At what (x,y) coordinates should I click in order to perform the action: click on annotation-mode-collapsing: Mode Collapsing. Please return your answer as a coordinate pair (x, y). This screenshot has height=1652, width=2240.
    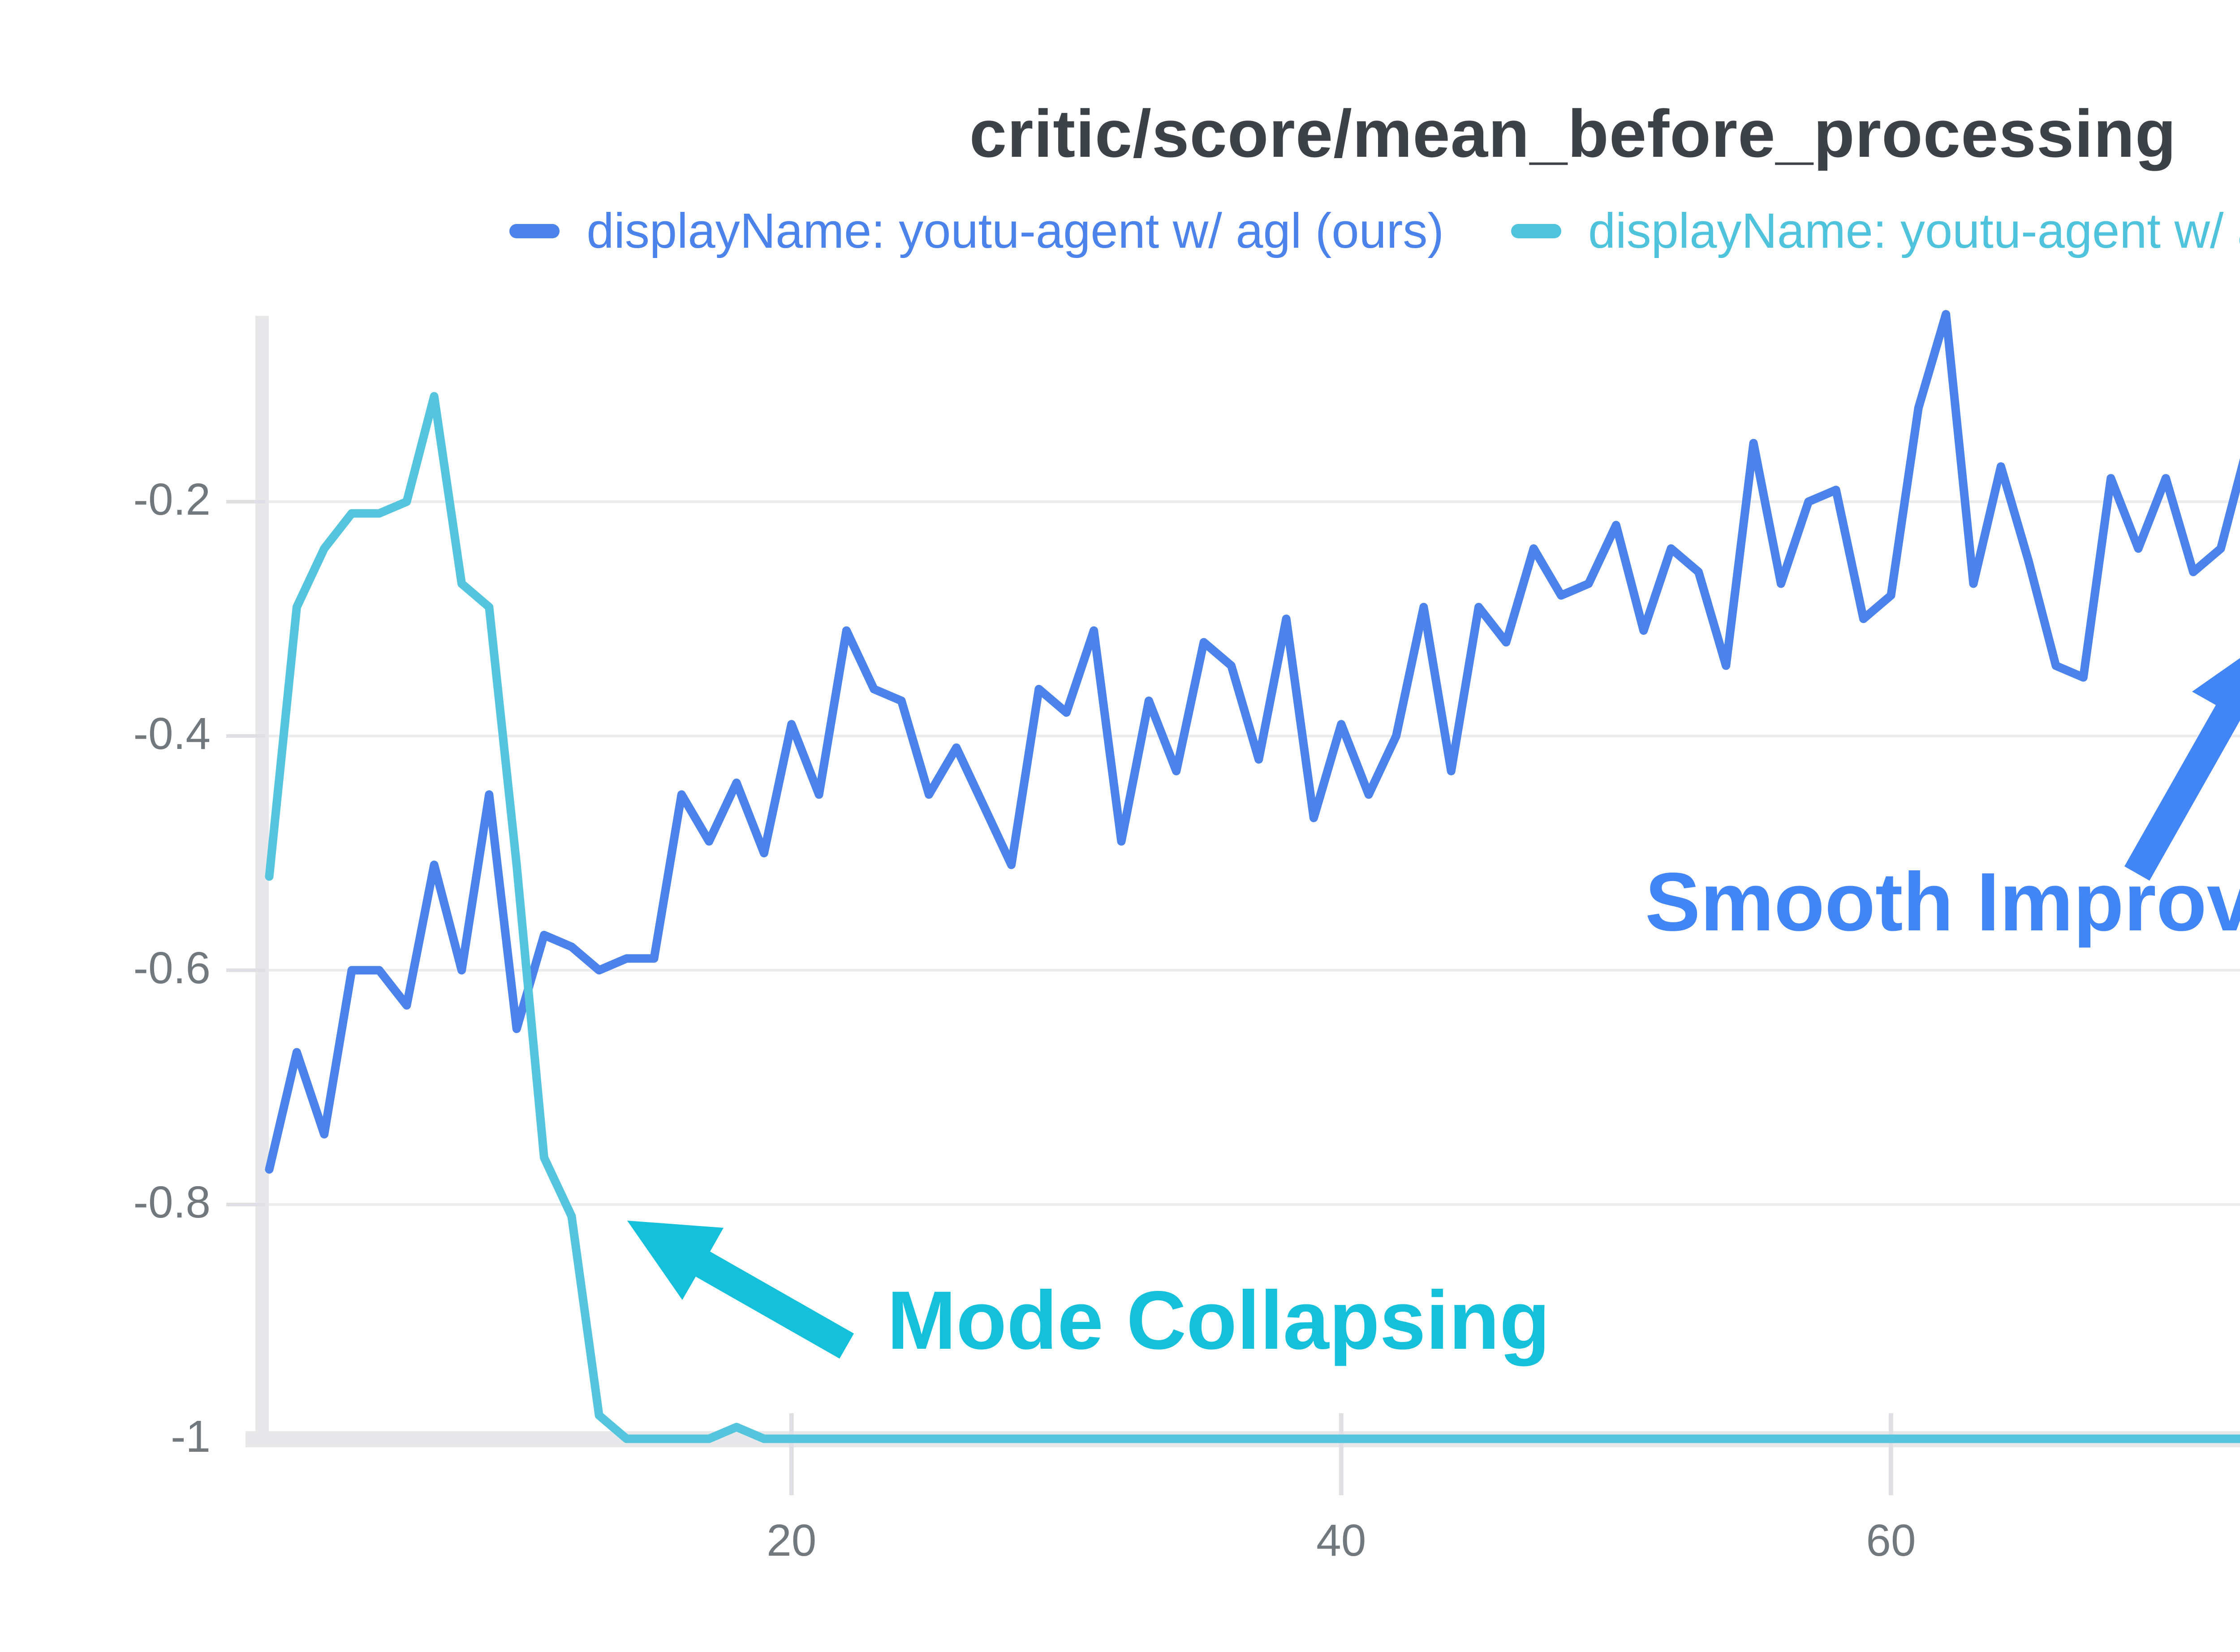
    Looking at the image, I should click on (1218, 1321).